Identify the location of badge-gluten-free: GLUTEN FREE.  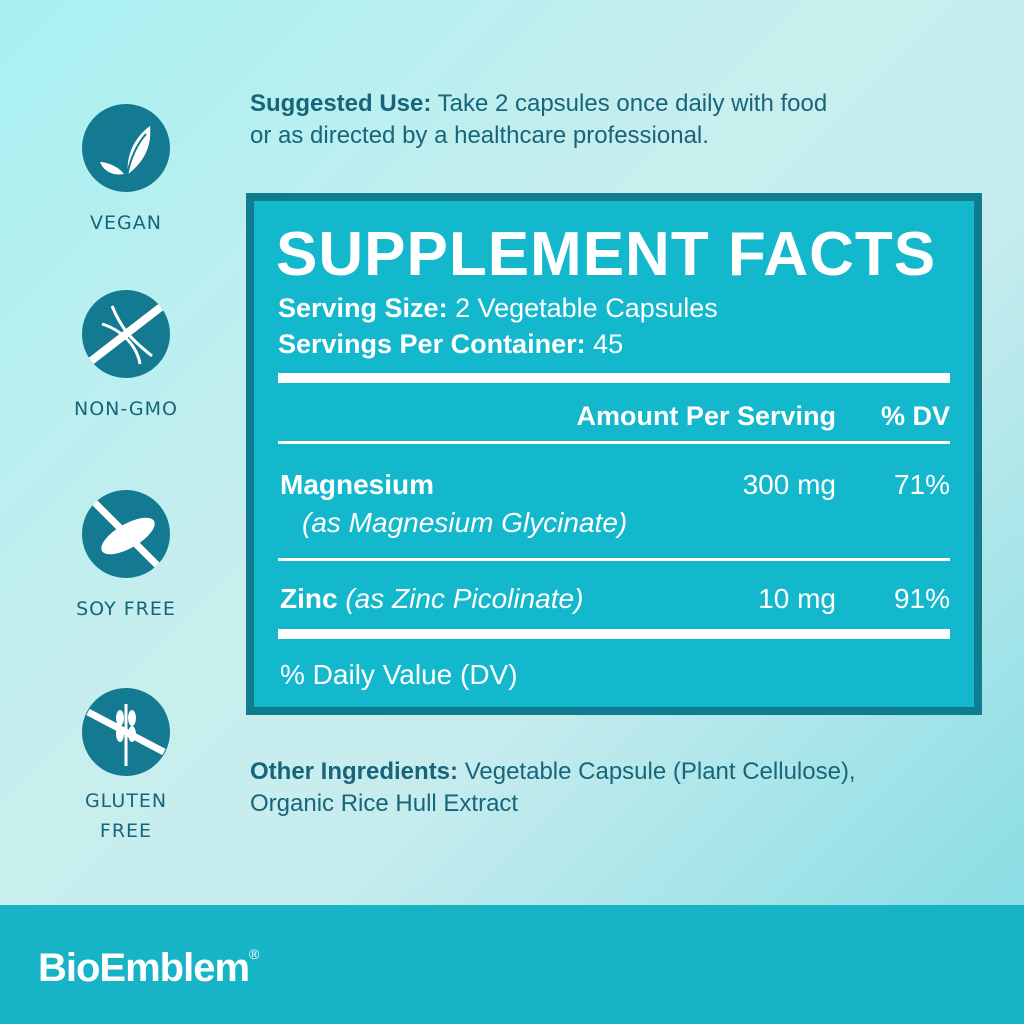
(126, 767).